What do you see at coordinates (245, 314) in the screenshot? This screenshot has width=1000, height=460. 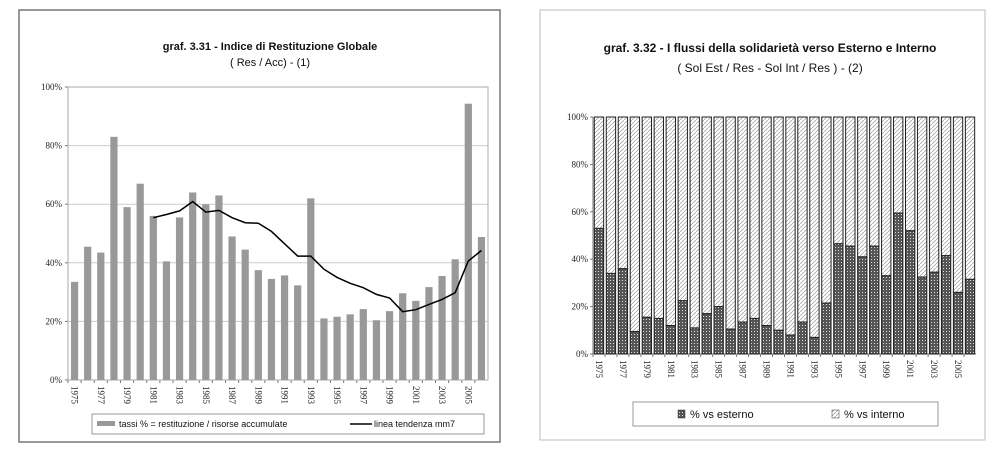 I see `bar-1988` at bounding box center [245, 314].